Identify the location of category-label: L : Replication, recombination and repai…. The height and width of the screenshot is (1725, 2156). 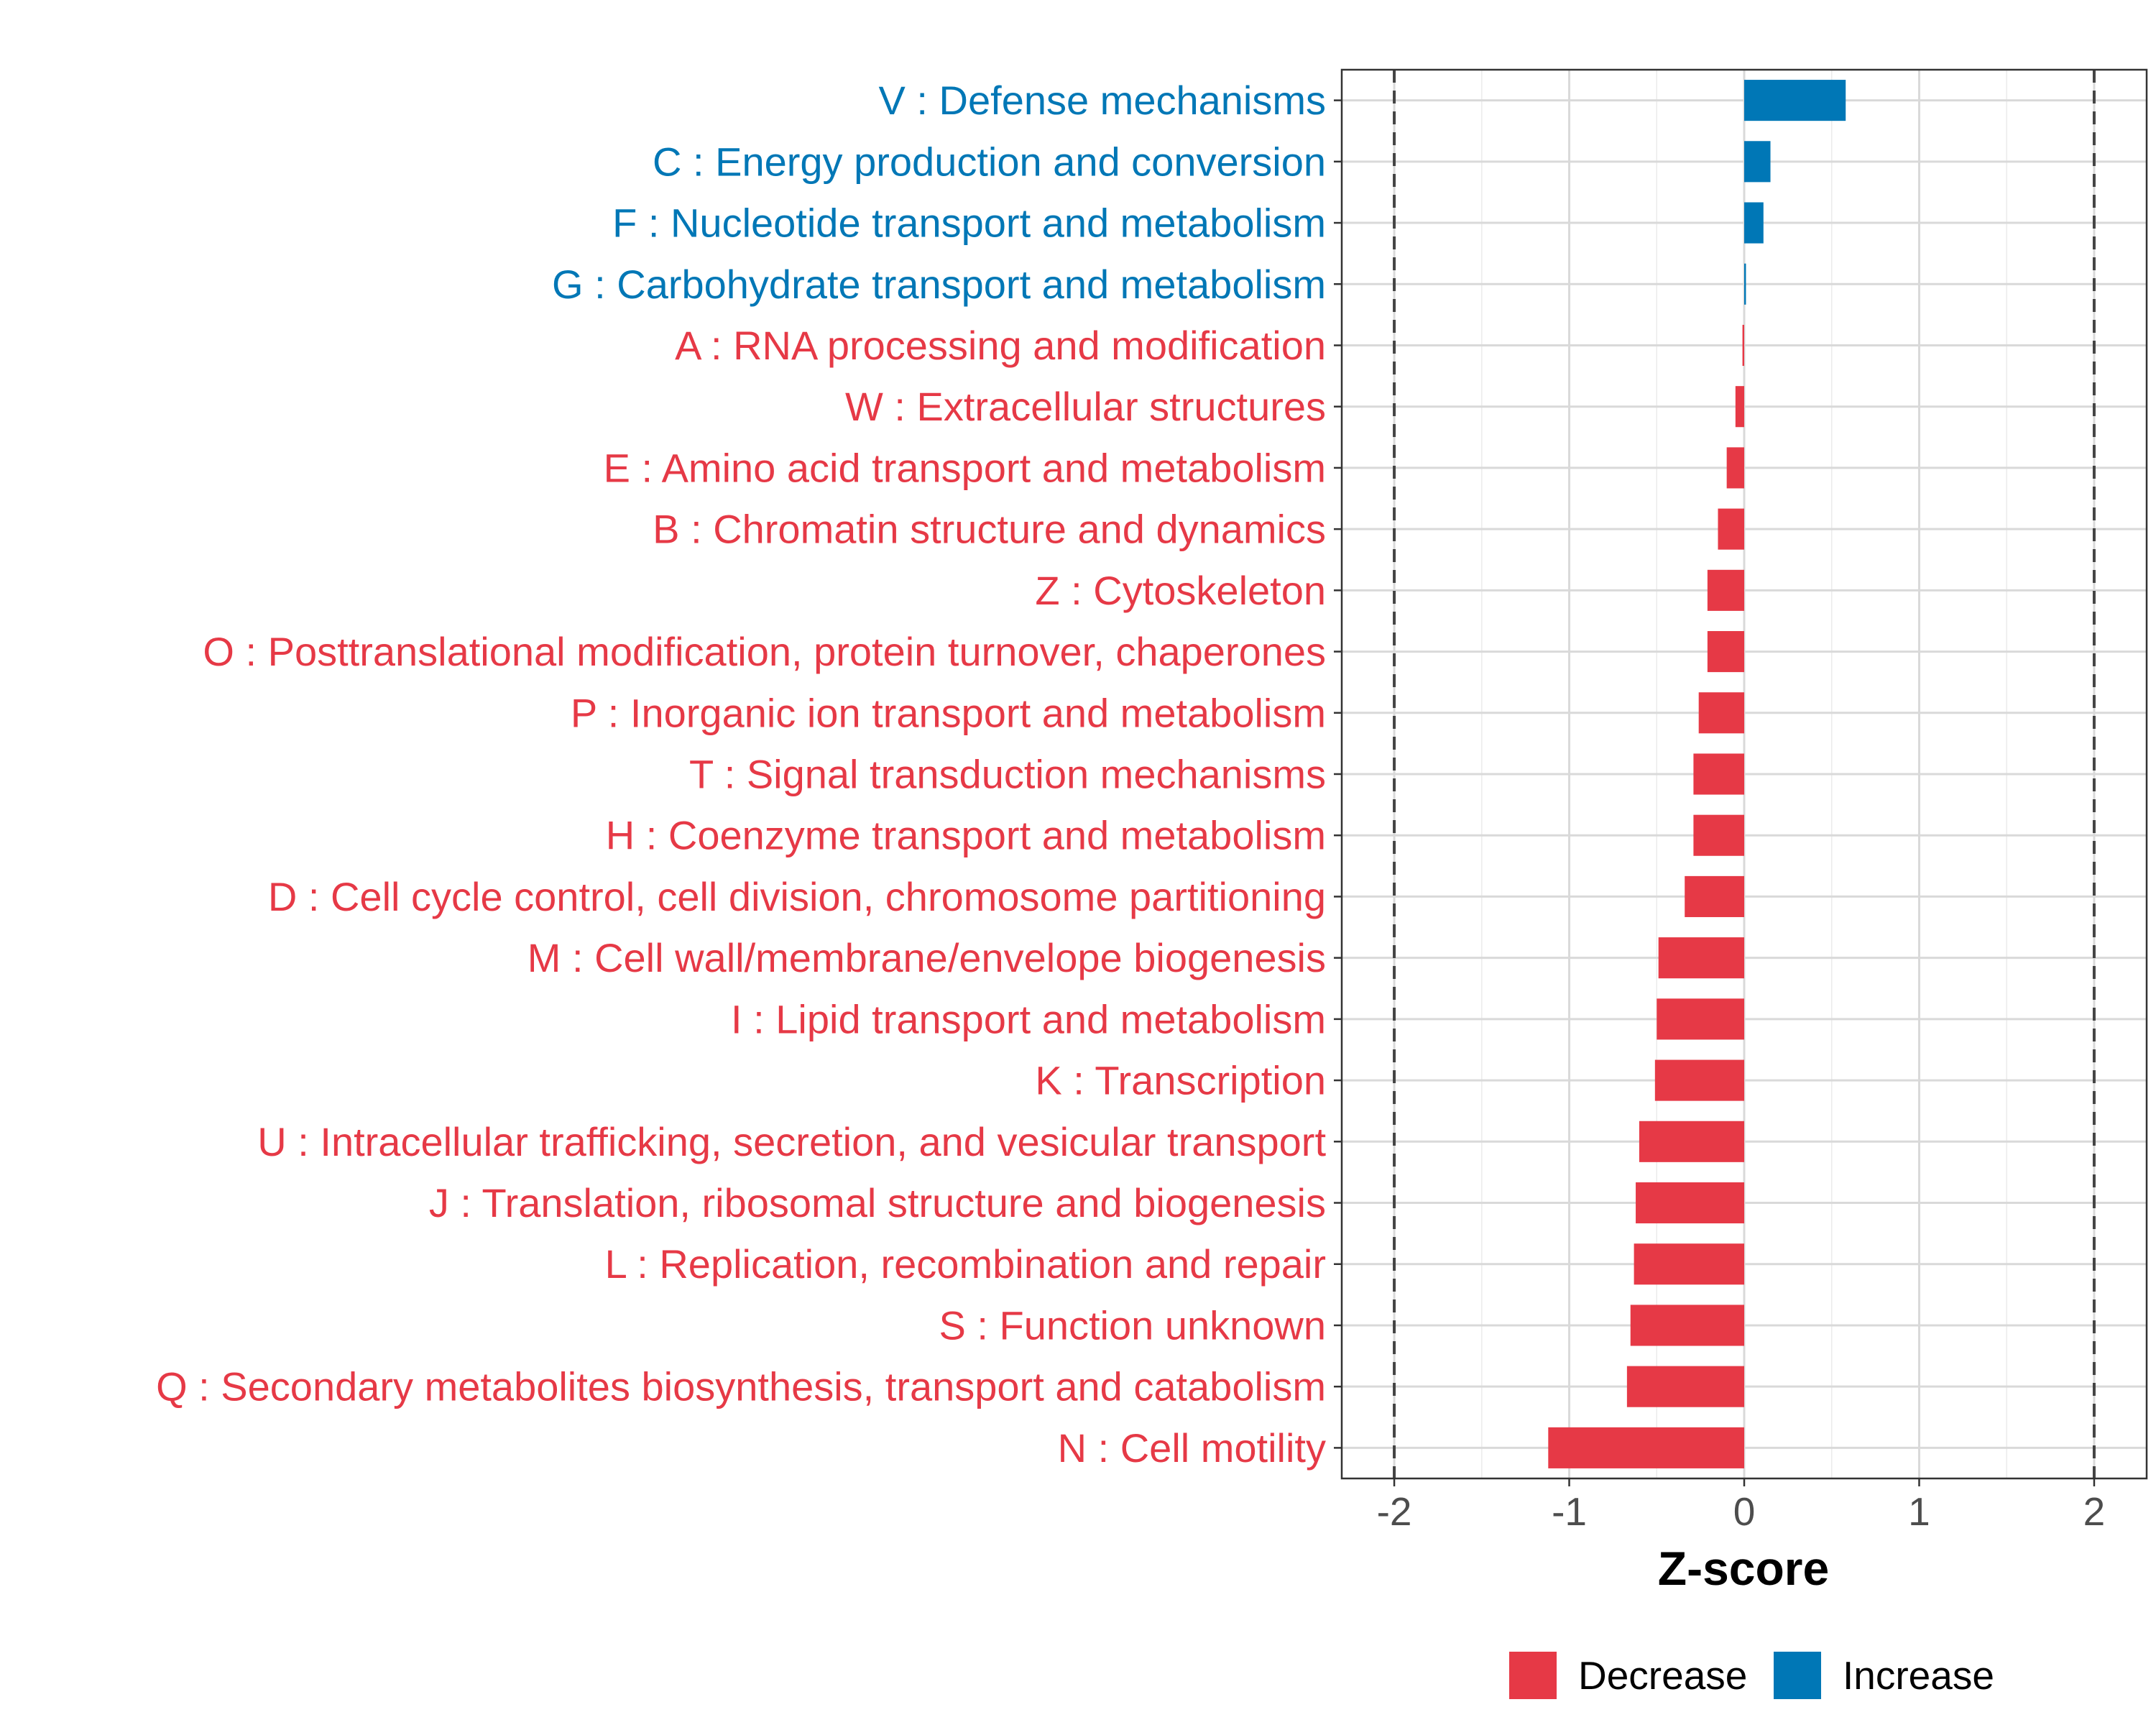
(965, 1264).